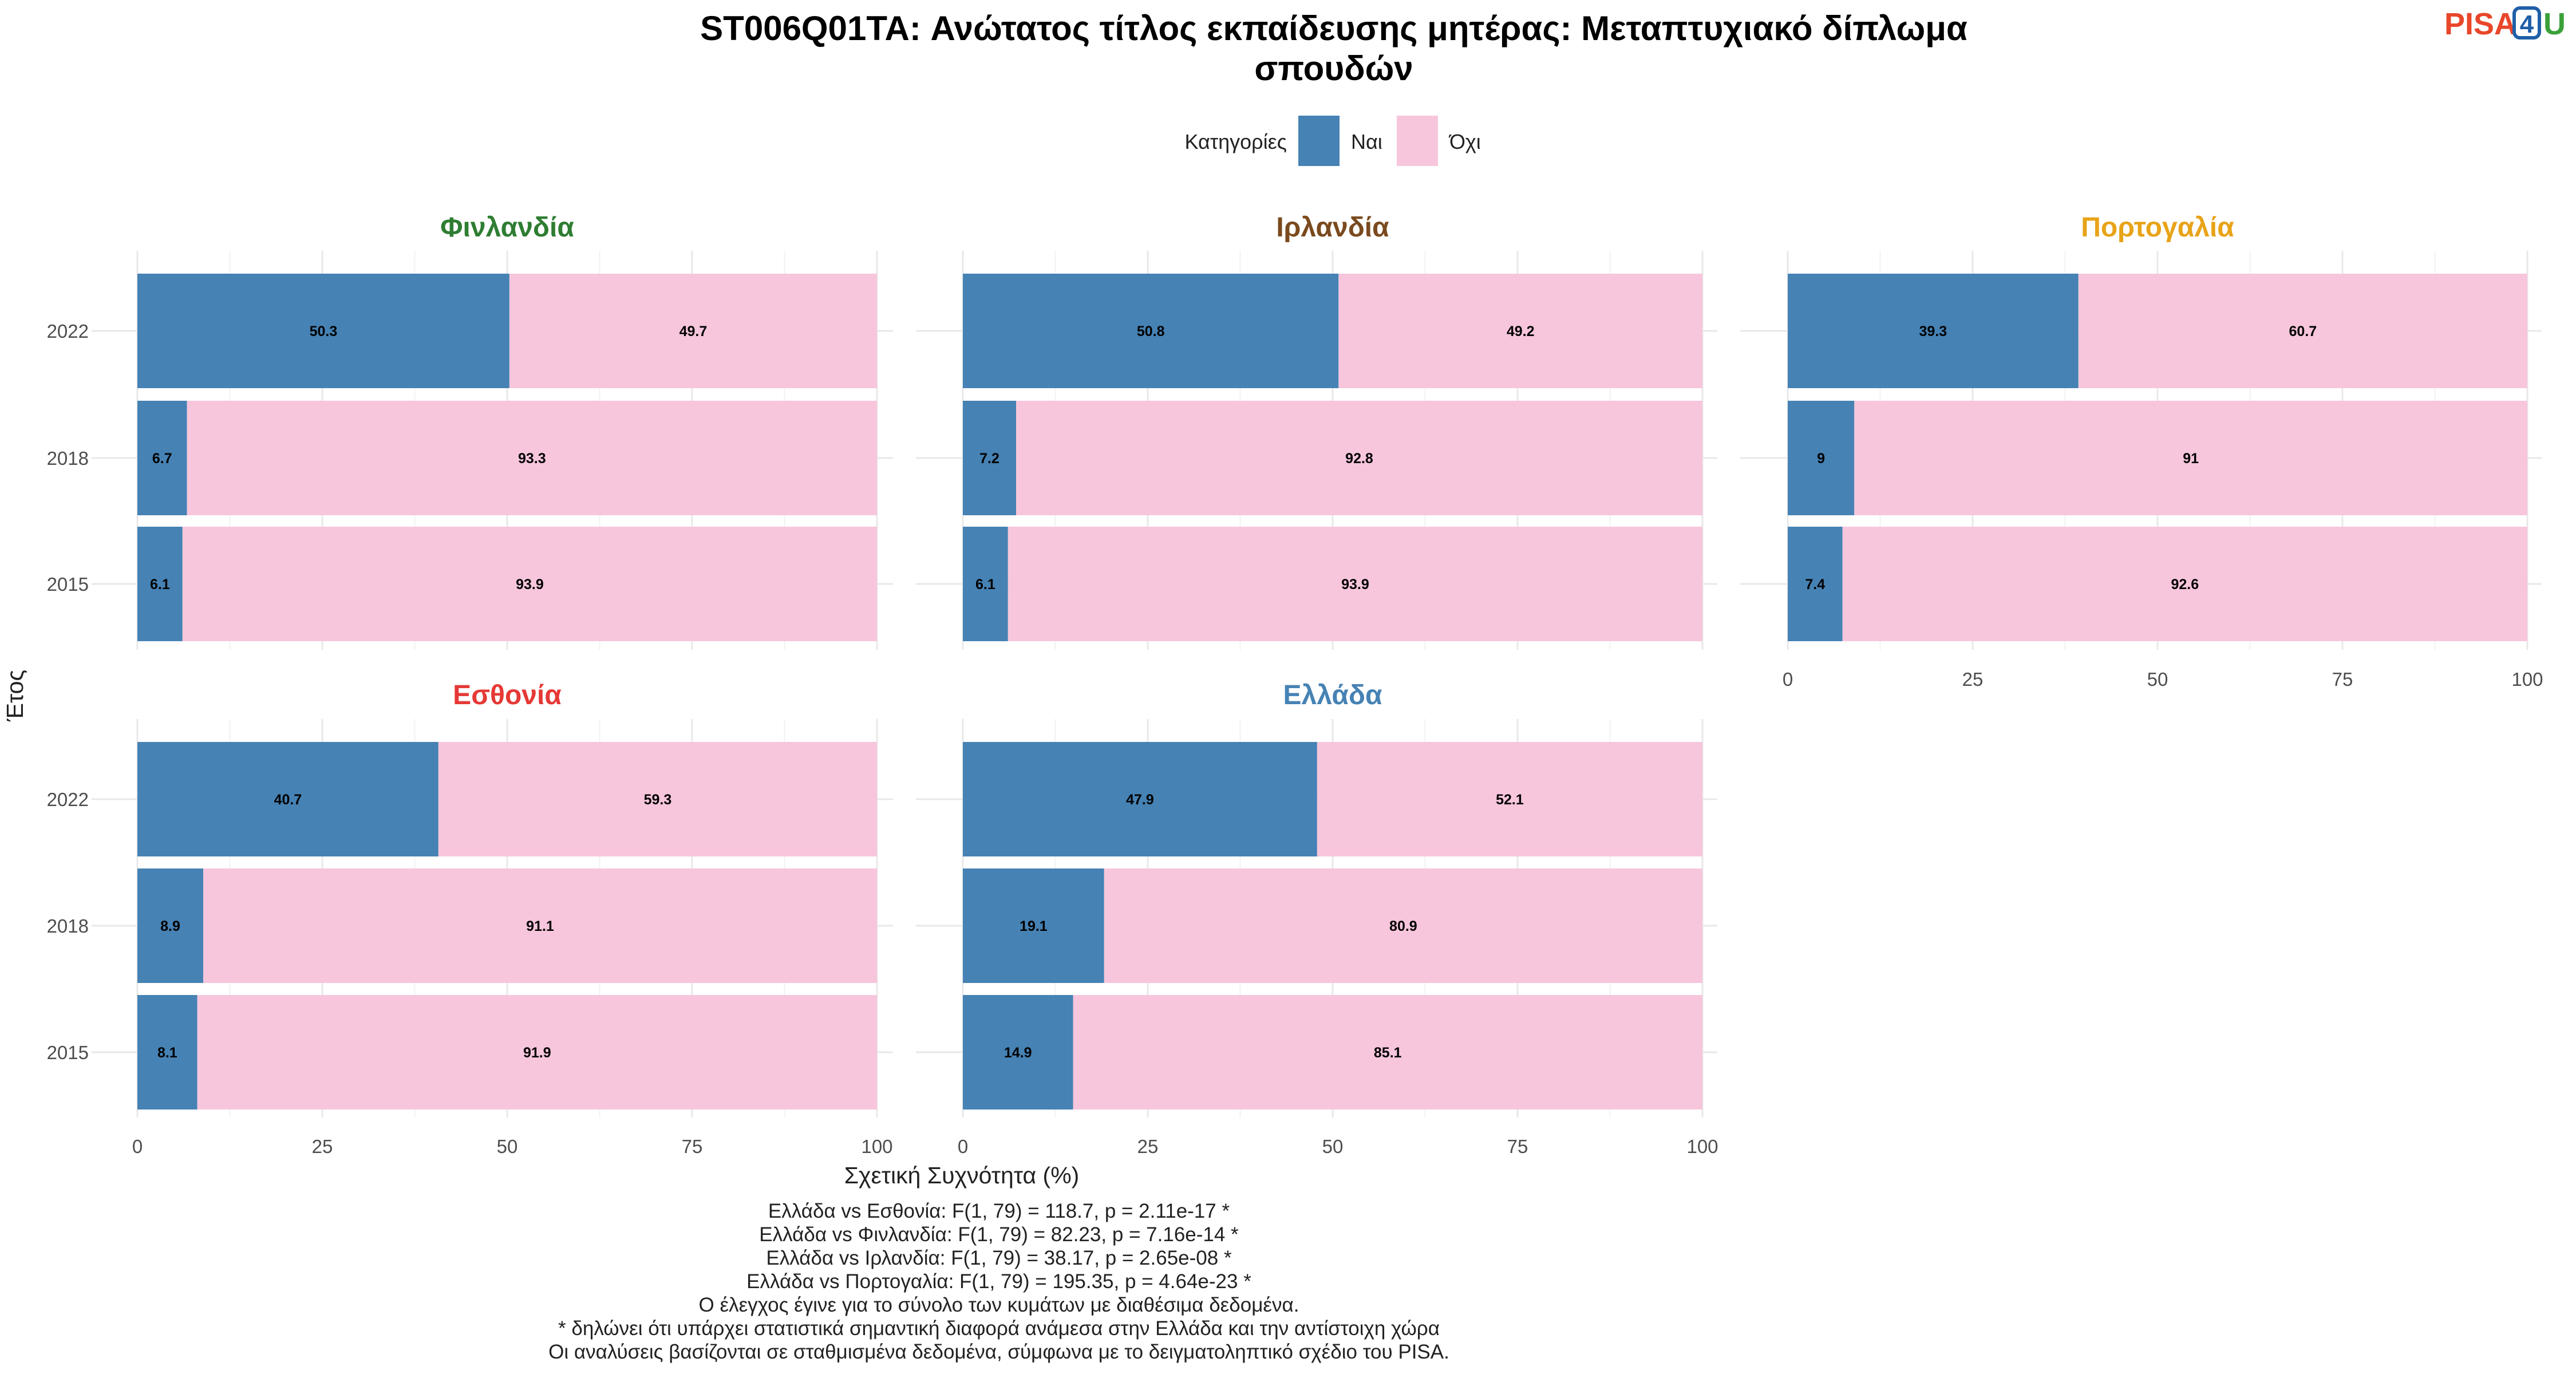  Describe the element at coordinates (162, 459) in the screenshot. I see `bar-label-ναι-2018: 6.7` at that location.